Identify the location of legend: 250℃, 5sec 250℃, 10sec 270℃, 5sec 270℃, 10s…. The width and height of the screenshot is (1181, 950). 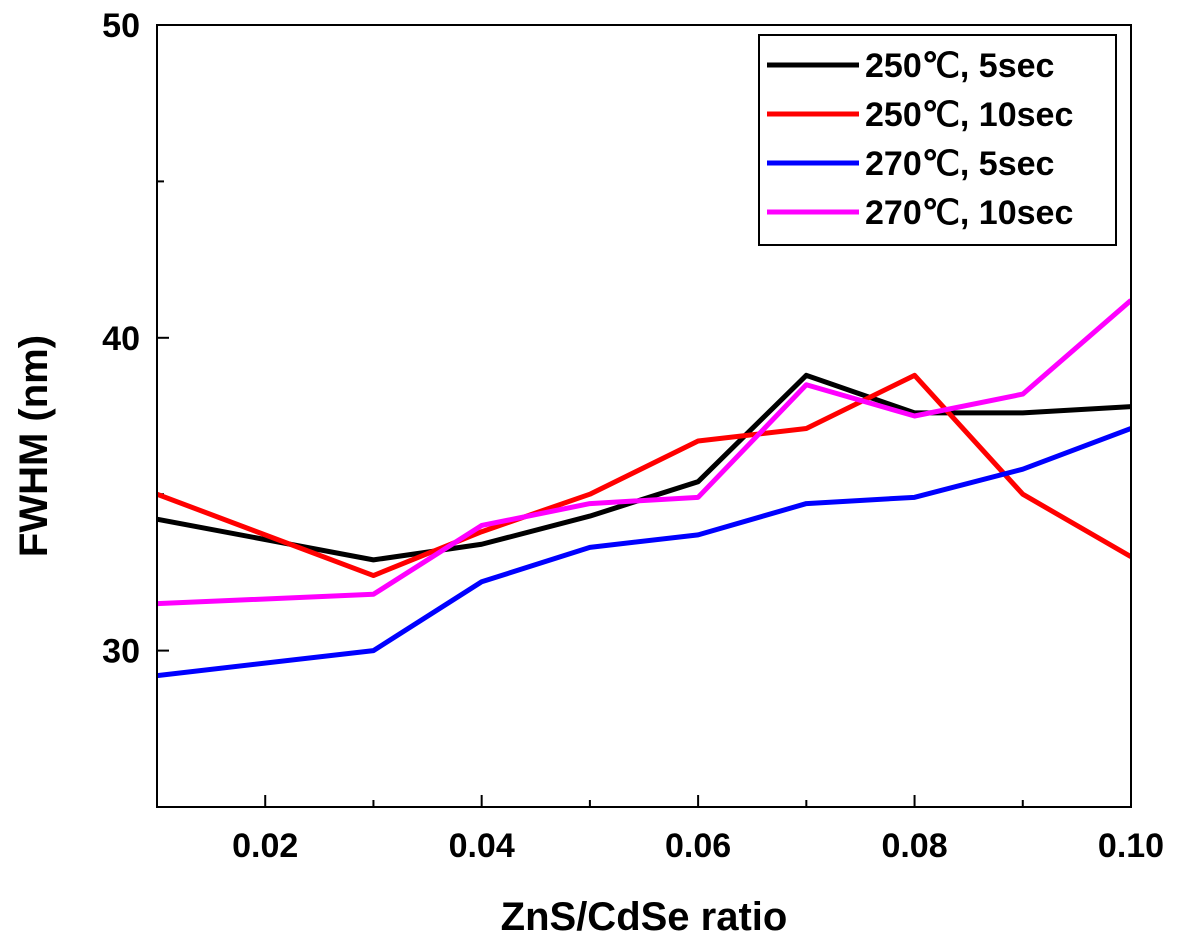
(937, 140).